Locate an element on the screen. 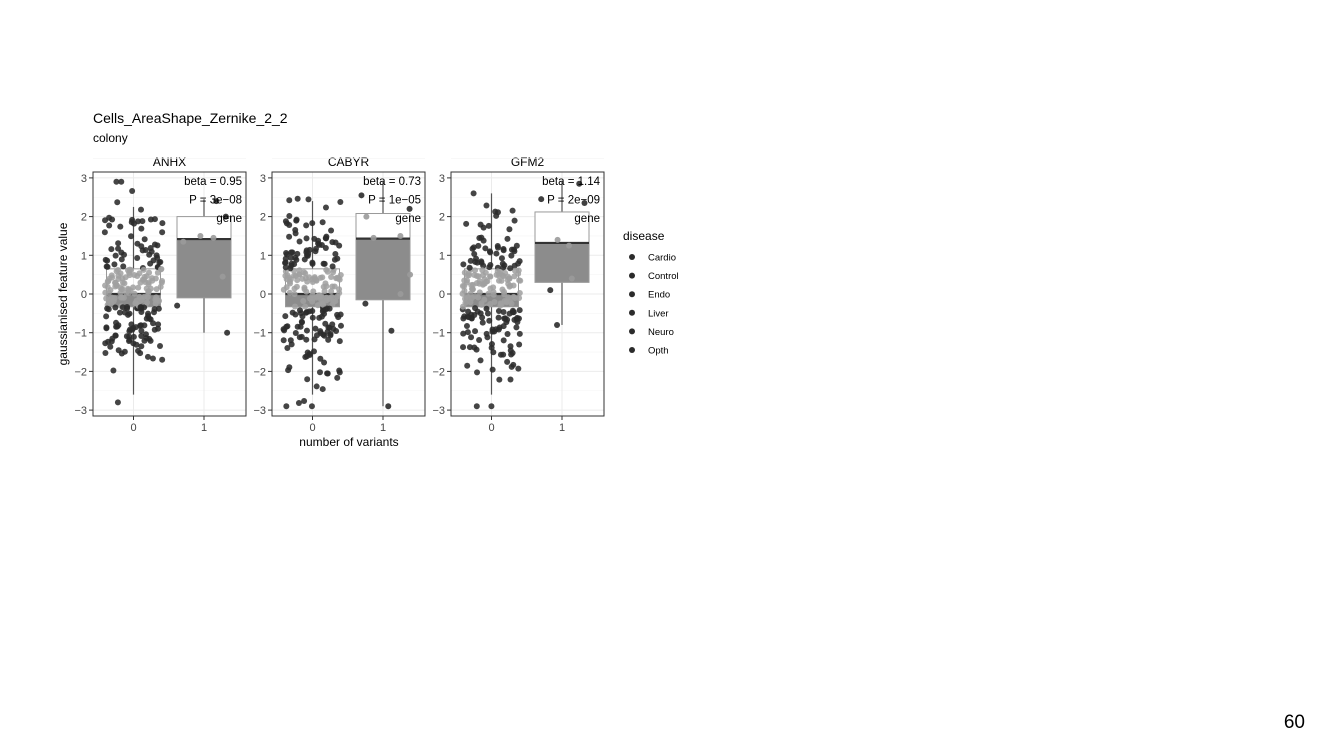 The height and width of the screenshot is (750, 1333). legend-label: Neuro is located at coordinates (661, 332).